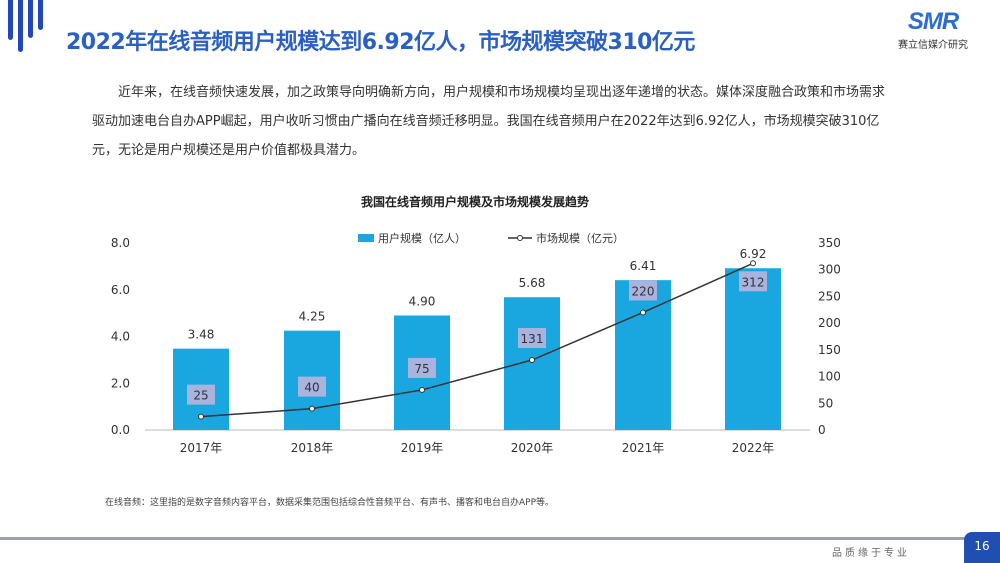 The width and height of the screenshot is (1000, 563). I want to click on line-value-label: 75, so click(421, 369).